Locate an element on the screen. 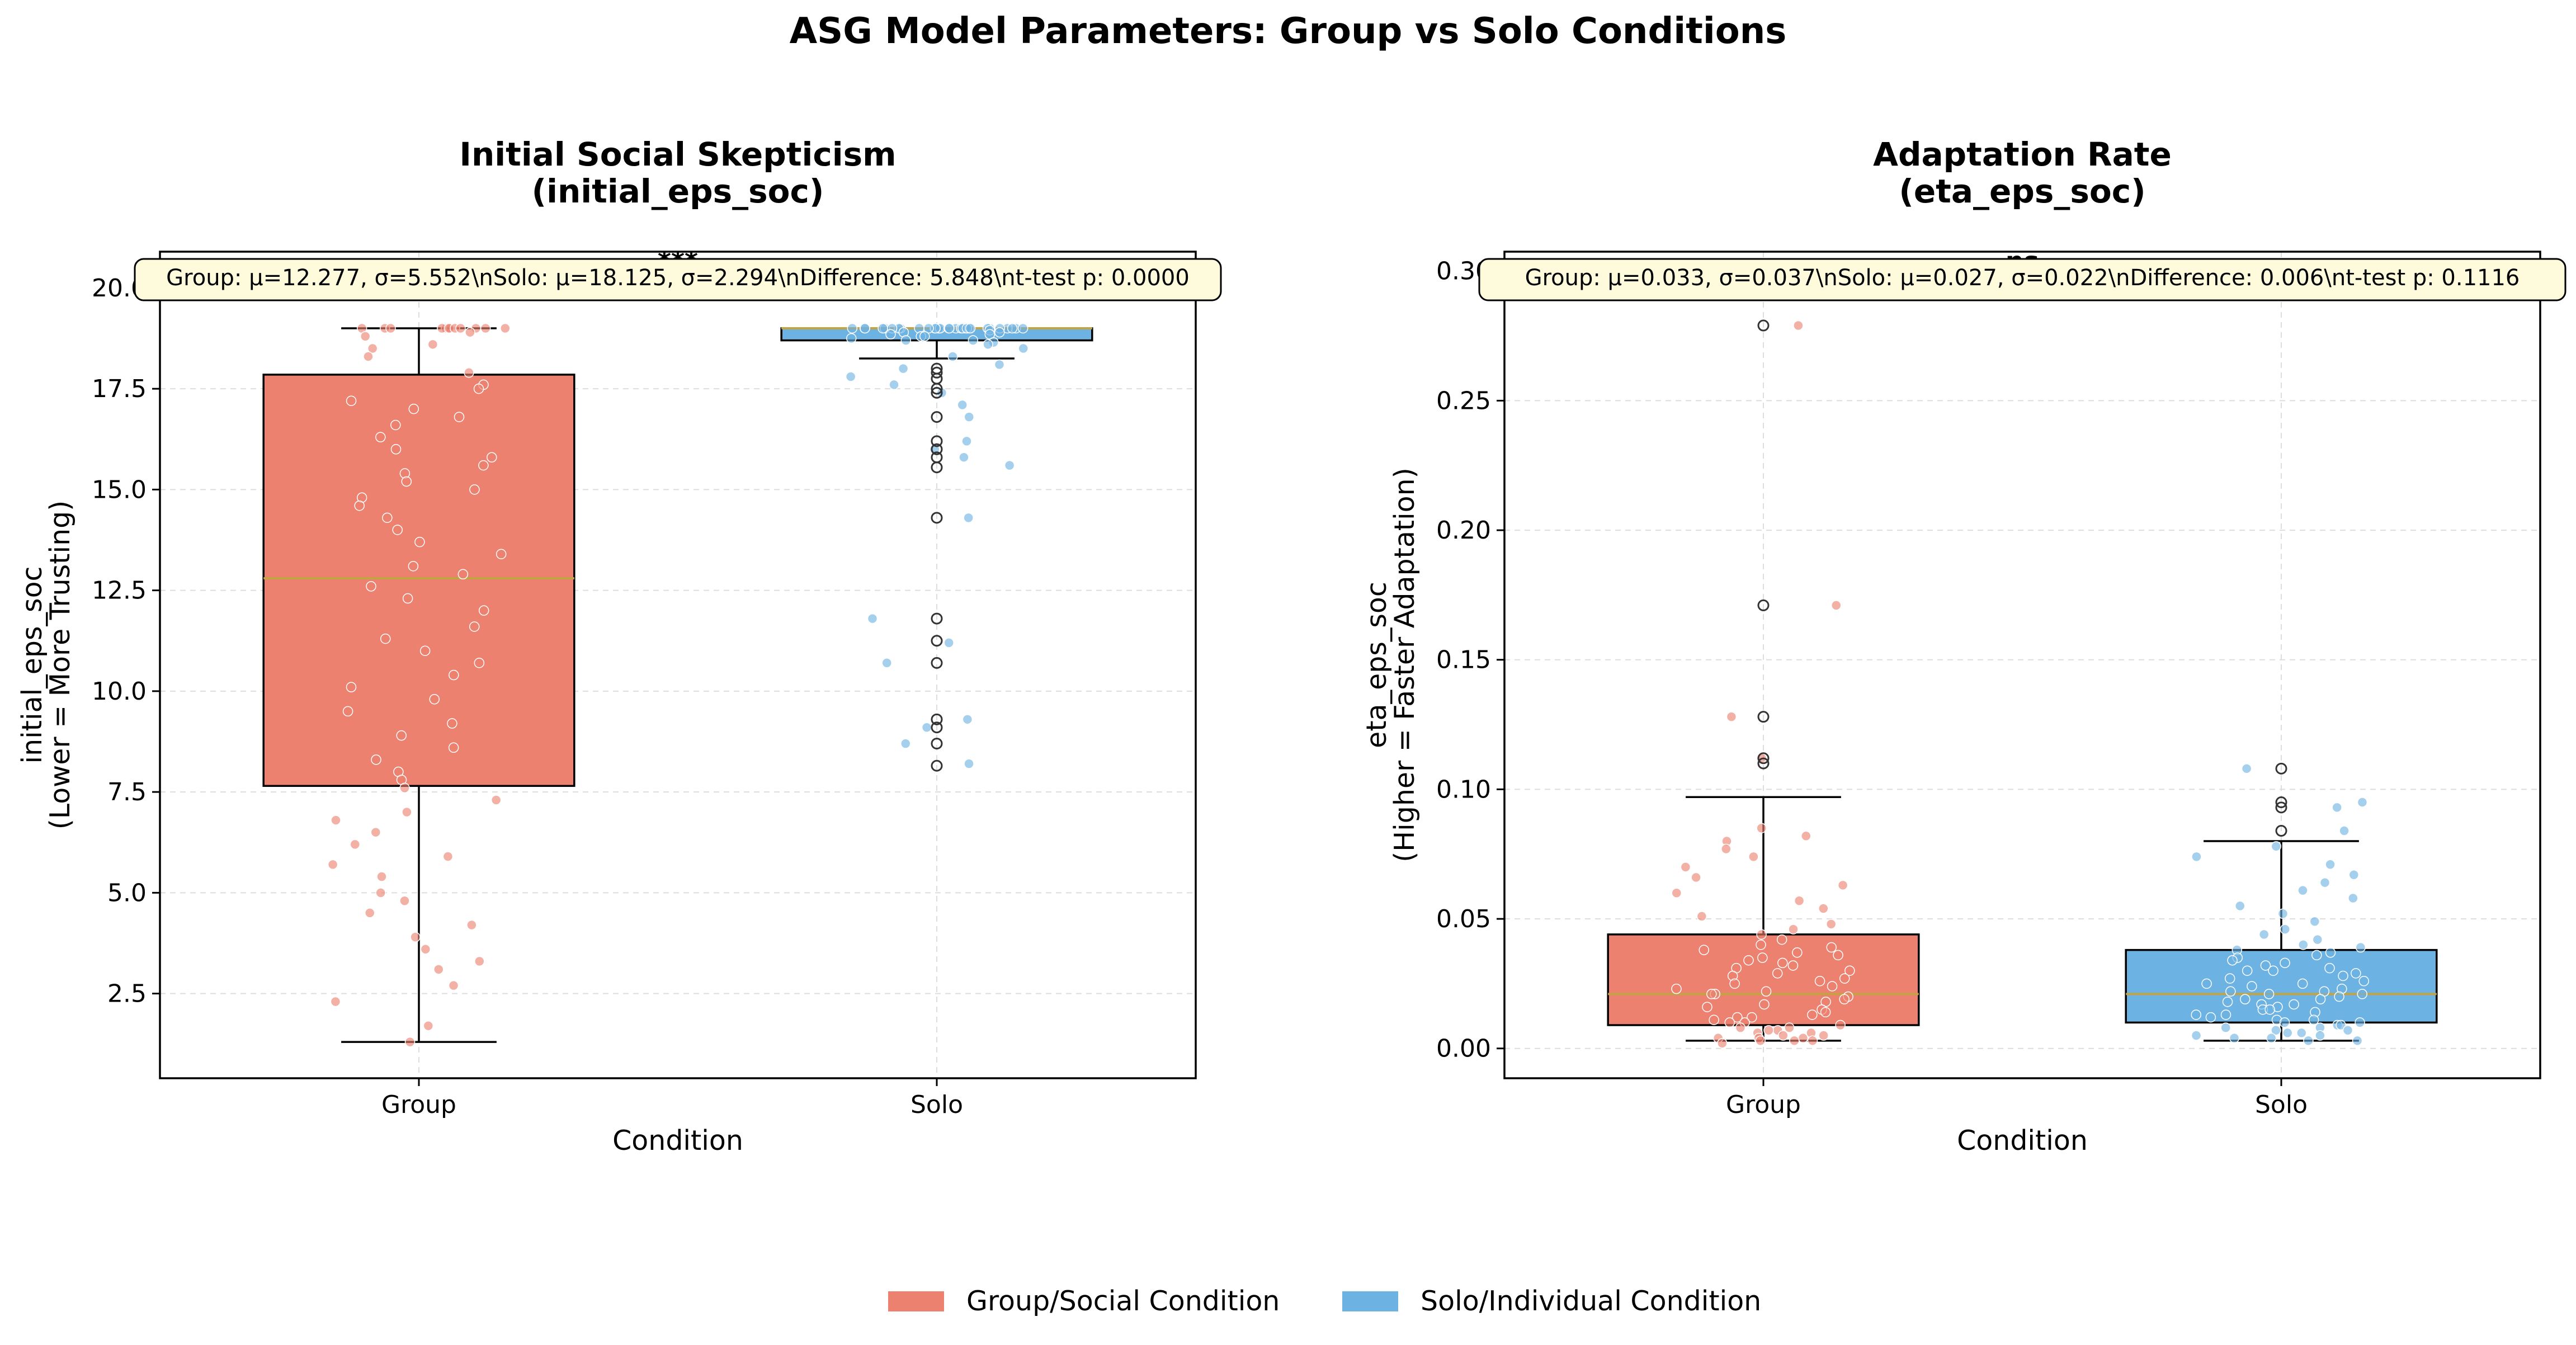 Image resolution: width=2576 pixels, height=1345 pixels. box-group is located at coordinates (418, 580).